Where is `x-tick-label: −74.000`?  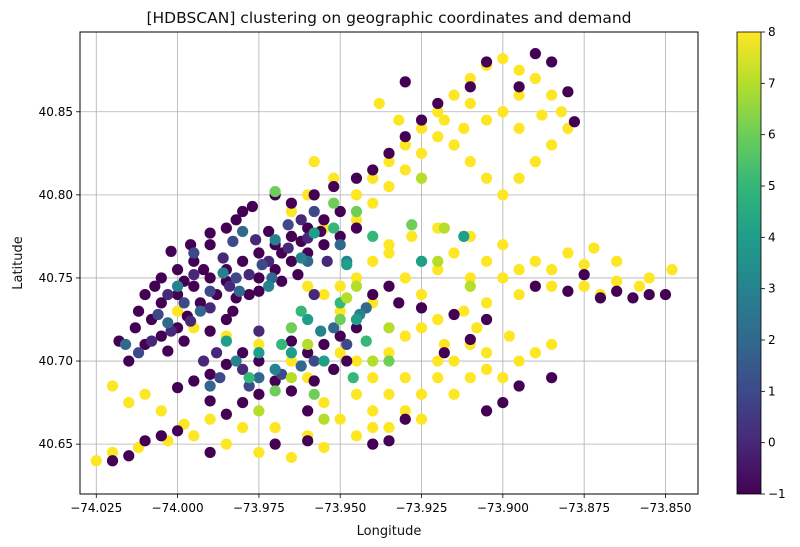 x-tick-label: −74.000 is located at coordinates (178, 508).